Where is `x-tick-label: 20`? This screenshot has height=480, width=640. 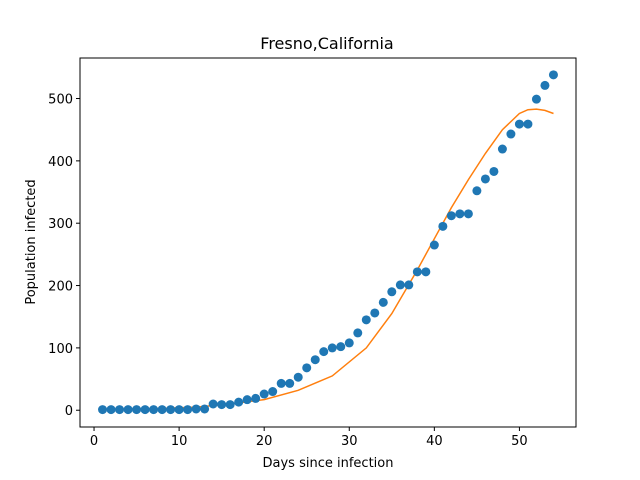
x-tick-label: 20 is located at coordinates (264, 441).